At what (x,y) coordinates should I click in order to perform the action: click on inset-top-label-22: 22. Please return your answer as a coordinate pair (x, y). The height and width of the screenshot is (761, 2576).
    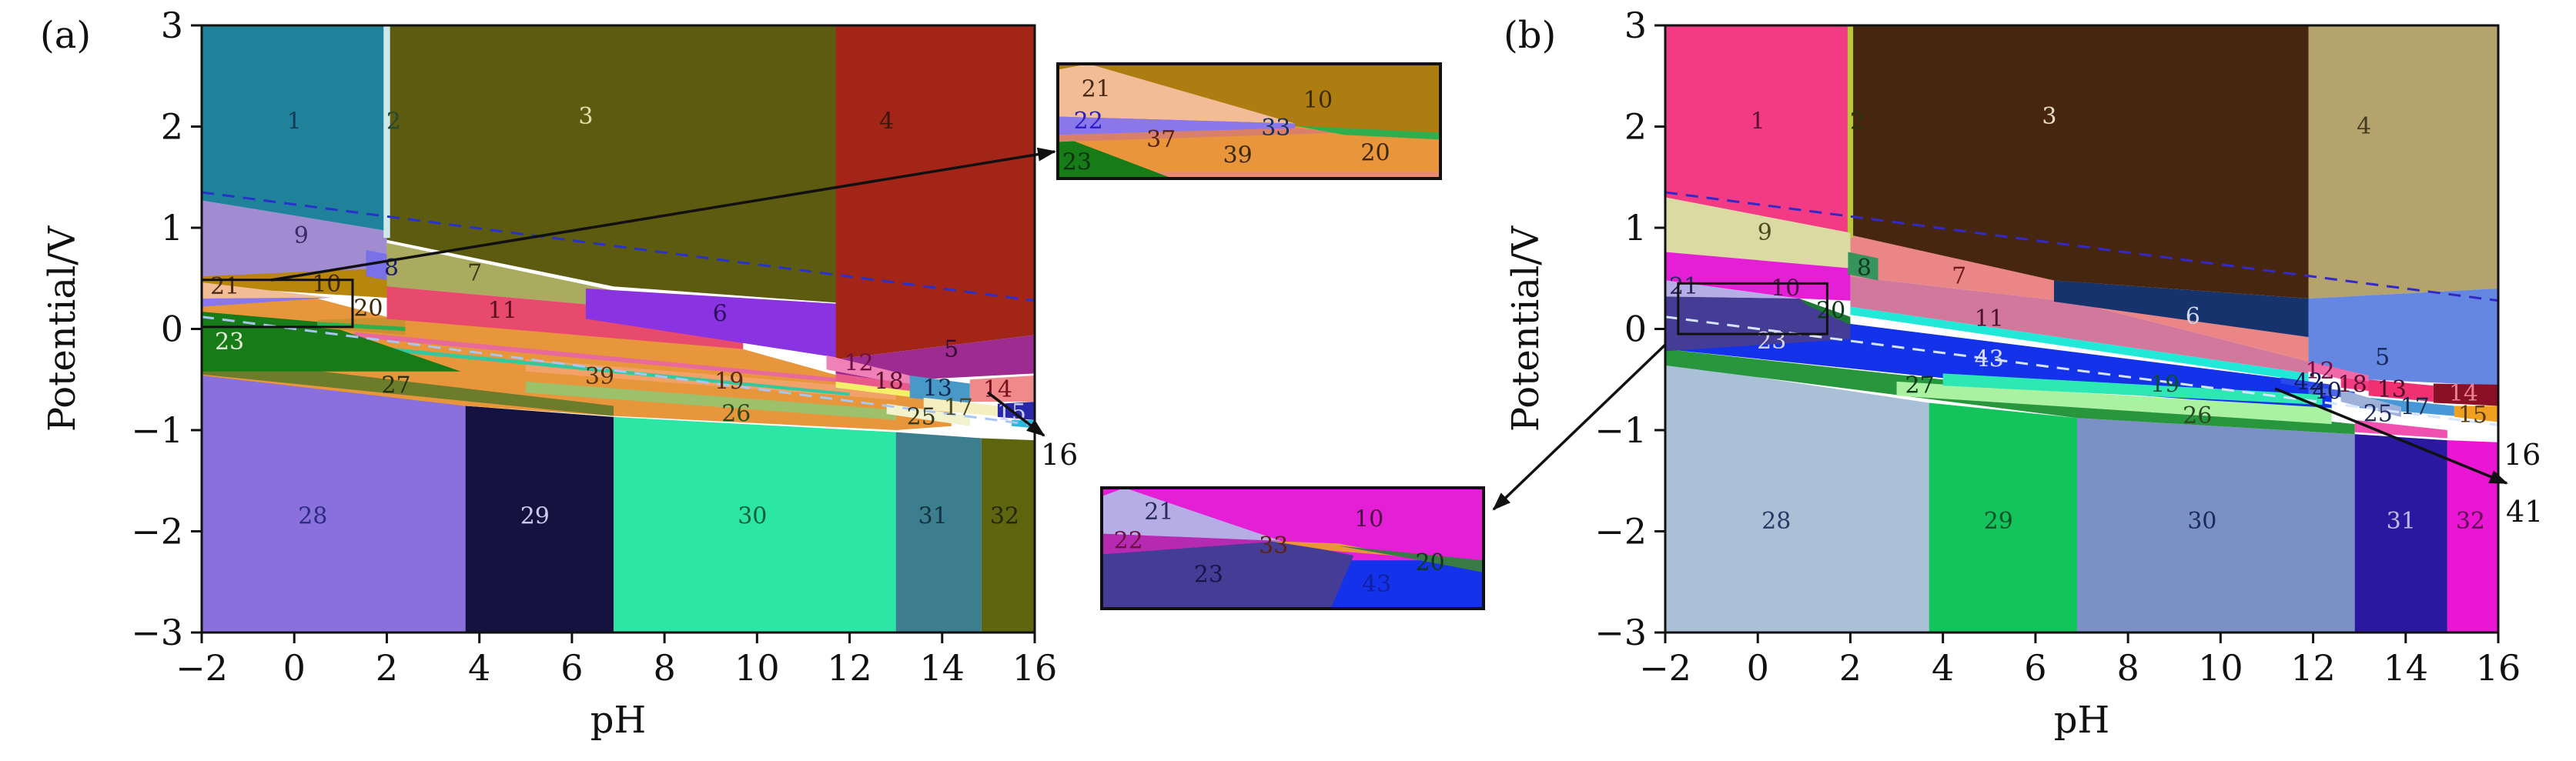
    Looking at the image, I should click on (1088, 121).